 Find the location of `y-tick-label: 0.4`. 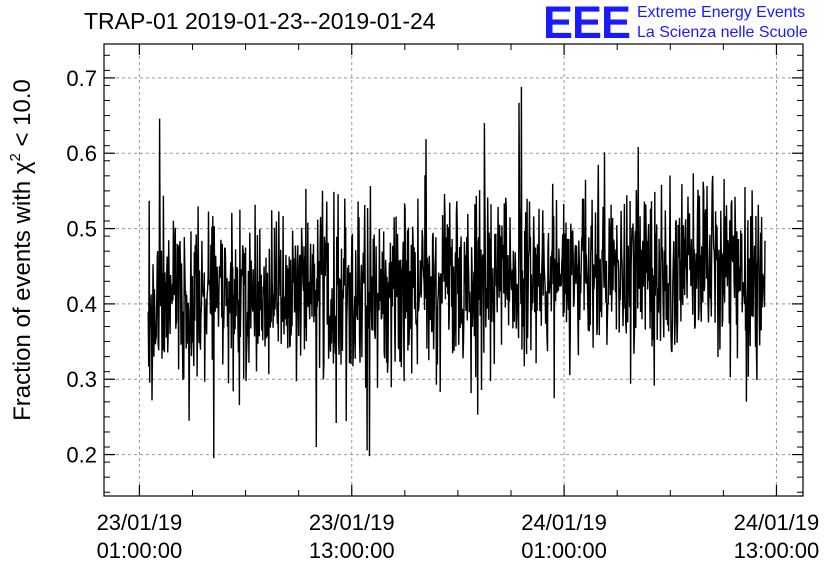

y-tick-label: 0.4 is located at coordinates (81, 304).